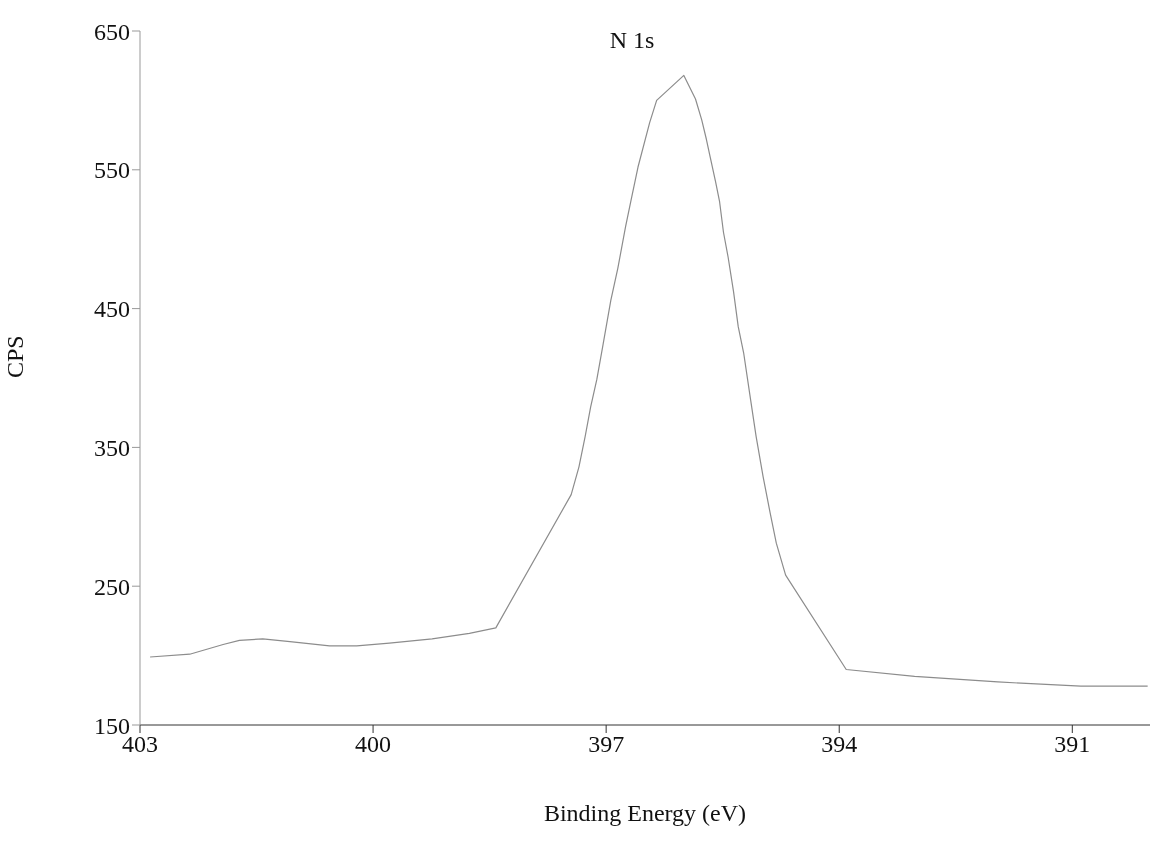 The width and height of the screenshot is (1152, 851). Describe the element at coordinates (112, 170) in the screenshot. I see `y-tick-label: 550` at that location.